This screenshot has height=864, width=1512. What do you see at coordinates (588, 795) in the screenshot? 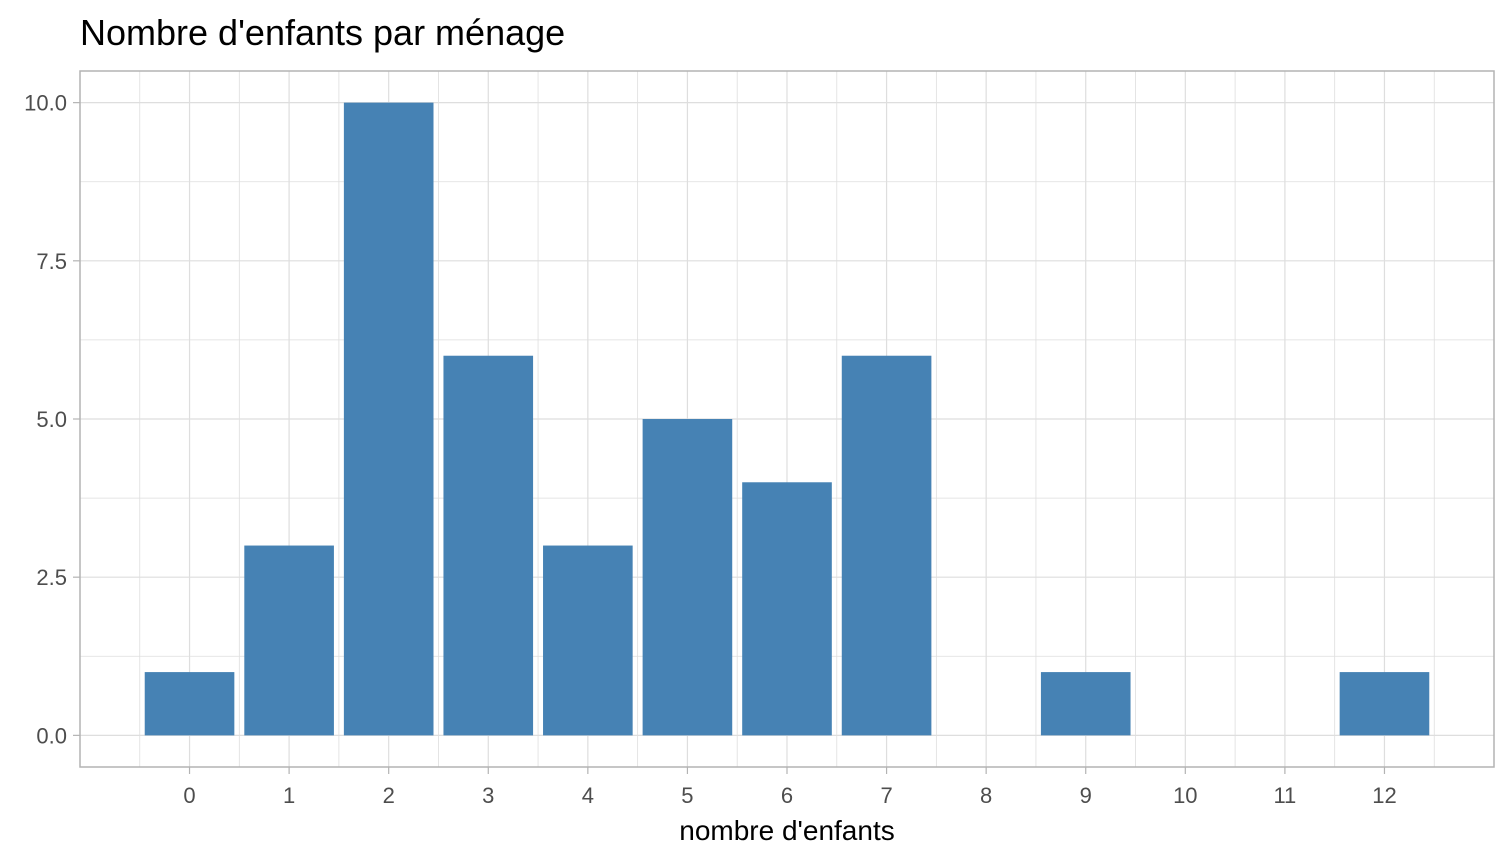
I see `x-tick-label: 4` at bounding box center [588, 795].